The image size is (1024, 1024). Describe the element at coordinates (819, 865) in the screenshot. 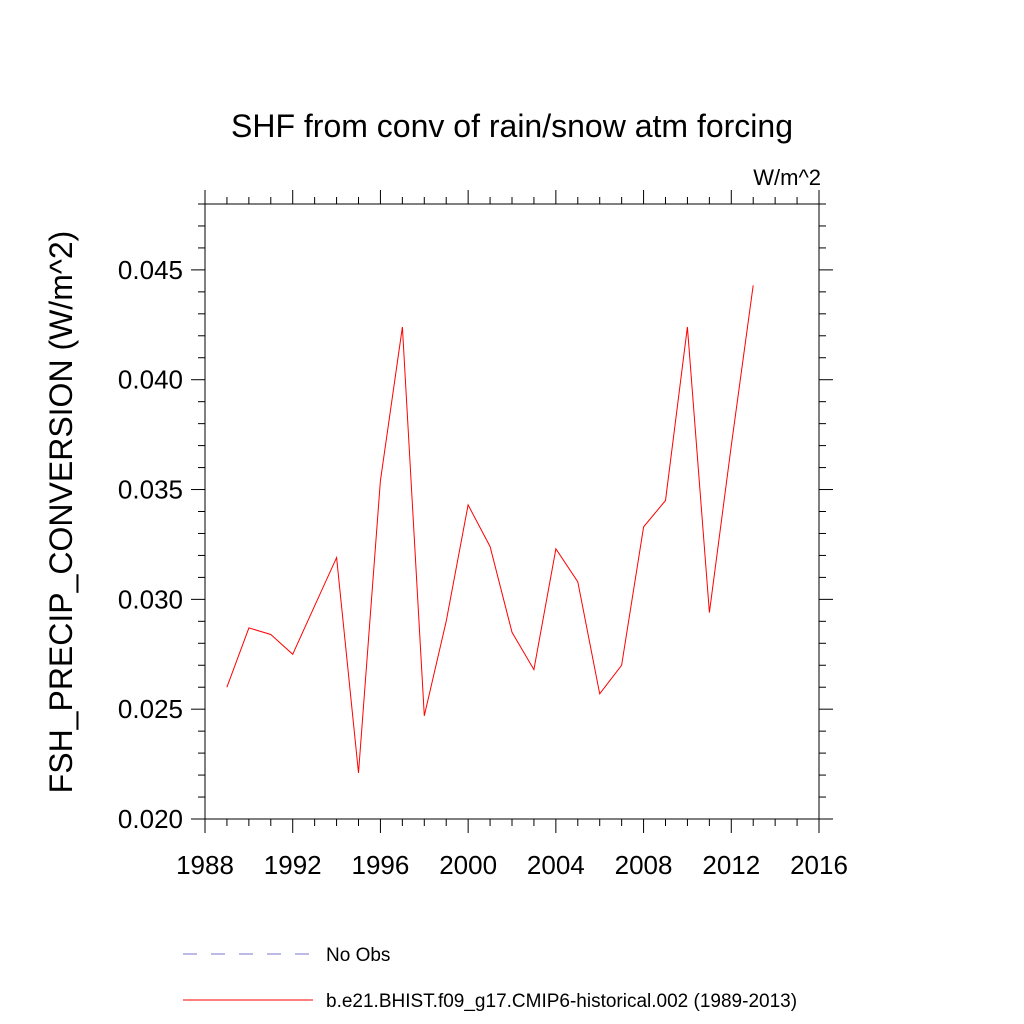

I see `x-tick-label: 2016` at that location.